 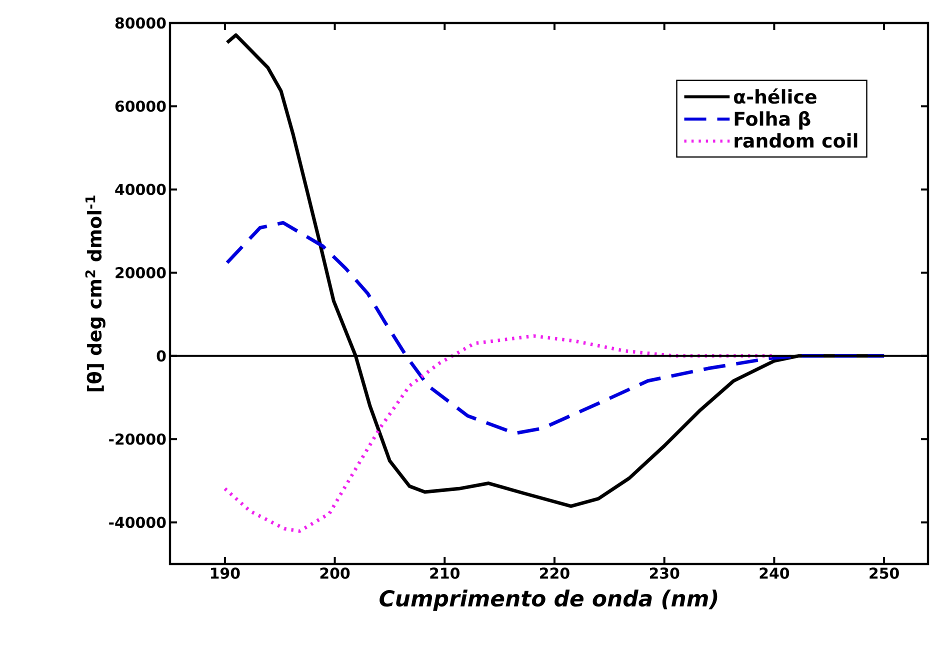 I want to click on x-tick-label: 250, so click(x=884, y=573).